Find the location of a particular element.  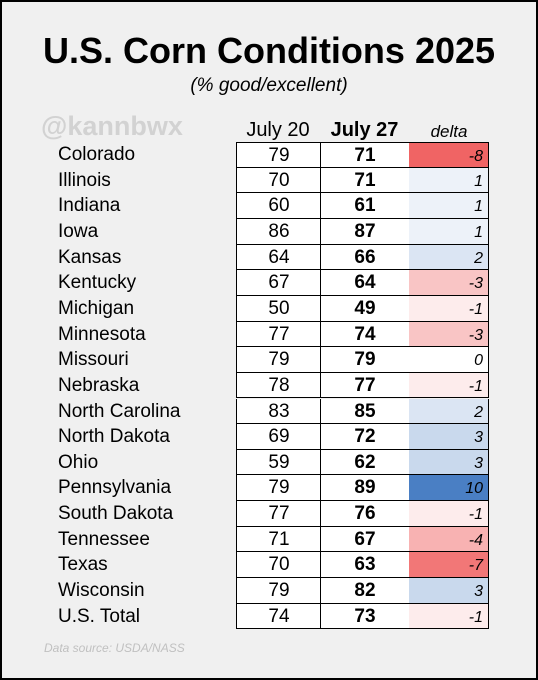

july20-value: 86 is located at coordinates (278, 232).